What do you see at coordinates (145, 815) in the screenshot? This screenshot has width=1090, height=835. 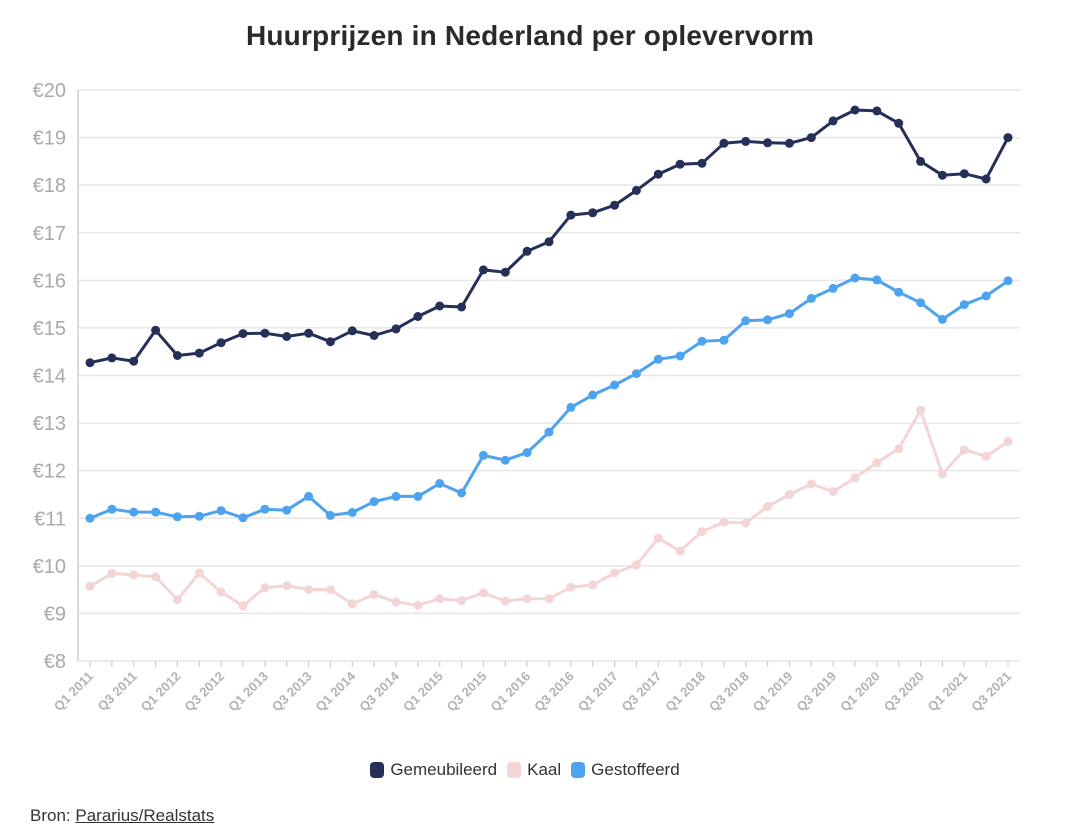 I see `source-link: Pararius/Realstats` at bounding box center [145, 815].